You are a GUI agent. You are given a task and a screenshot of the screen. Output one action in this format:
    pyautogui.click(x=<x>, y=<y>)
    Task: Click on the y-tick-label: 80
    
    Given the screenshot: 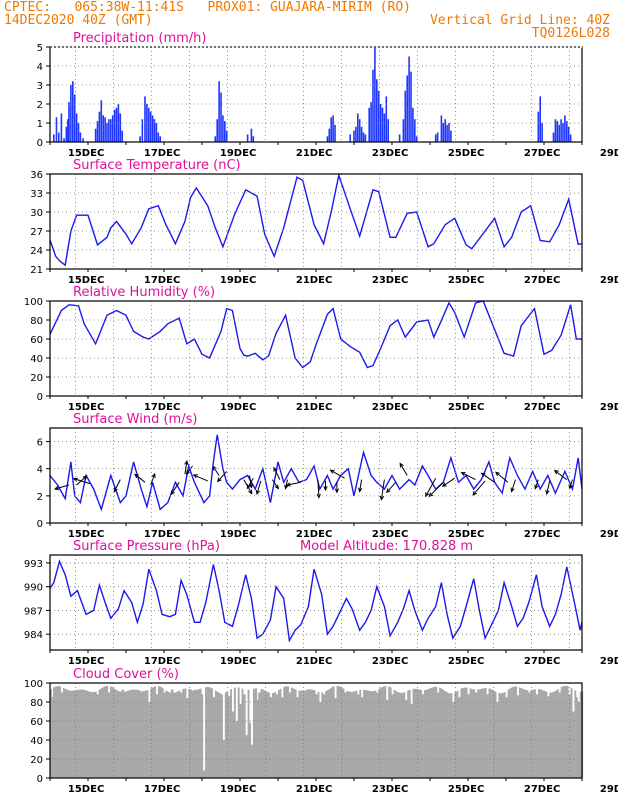 What is the action you would take?
    pyautogui.click(x=36, y=703)
    